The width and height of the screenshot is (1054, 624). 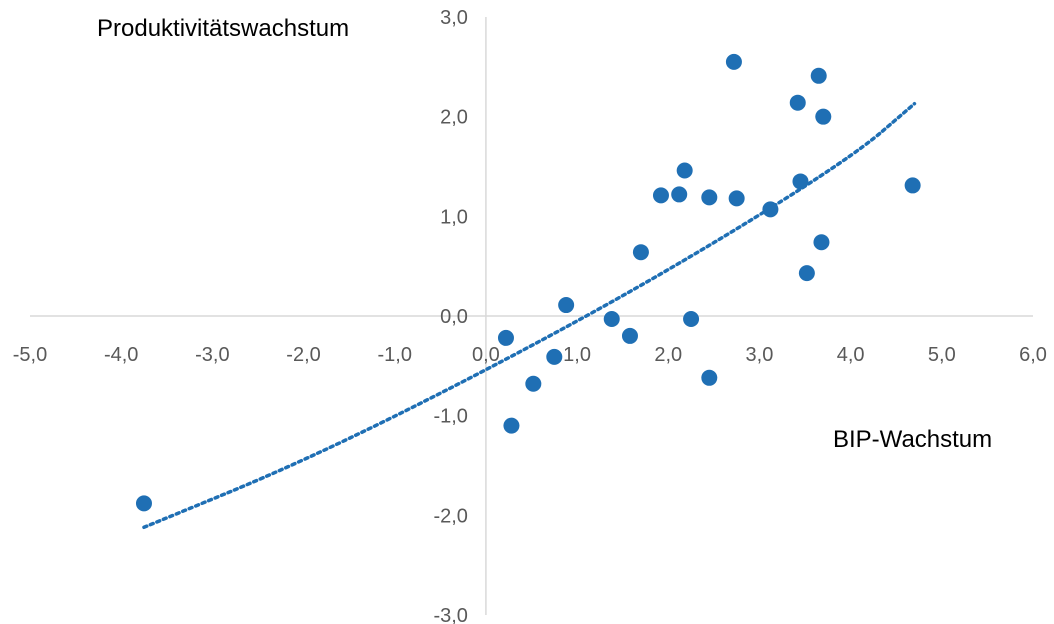 I want to click on y-axis-title: Produktivitätswachstum, so click(x=223, y=28).